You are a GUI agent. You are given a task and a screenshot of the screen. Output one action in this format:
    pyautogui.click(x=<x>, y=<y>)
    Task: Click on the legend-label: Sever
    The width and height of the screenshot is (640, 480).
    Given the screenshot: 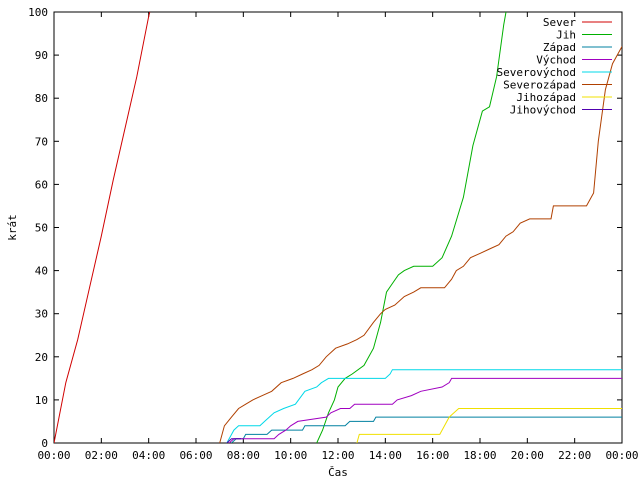 What is the action you would take?
    pyautogui.click(x=559, y=22)
    